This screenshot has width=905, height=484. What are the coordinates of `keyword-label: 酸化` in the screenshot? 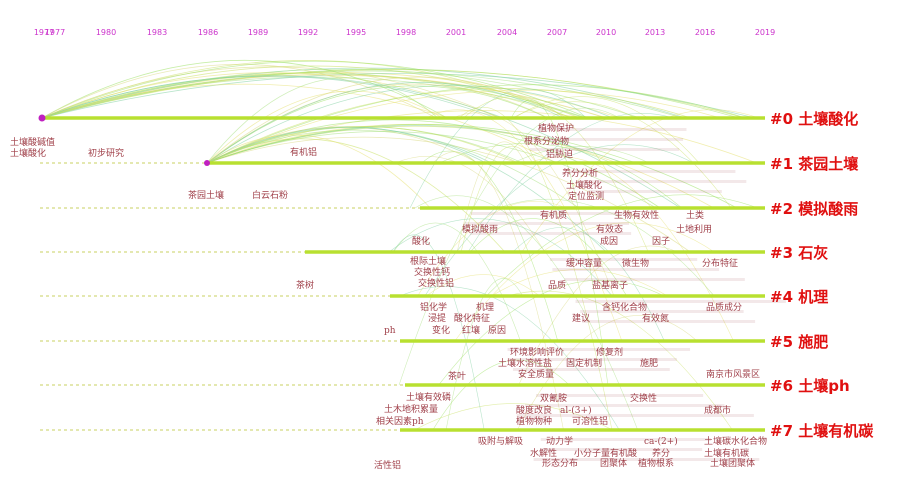 It's located at (421, 241).